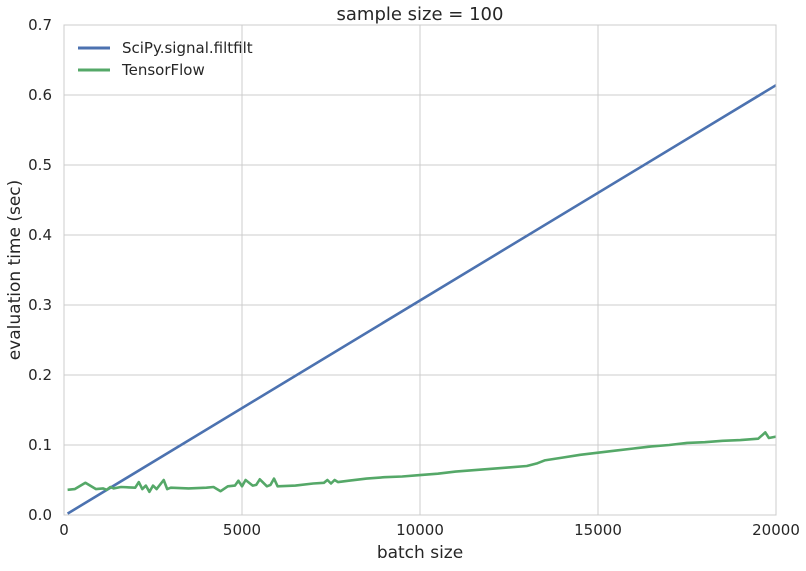 Image resolution: width=806 pixels, height=571 pixels. I want to click on x-tick-label: 0, so click(64, 530).